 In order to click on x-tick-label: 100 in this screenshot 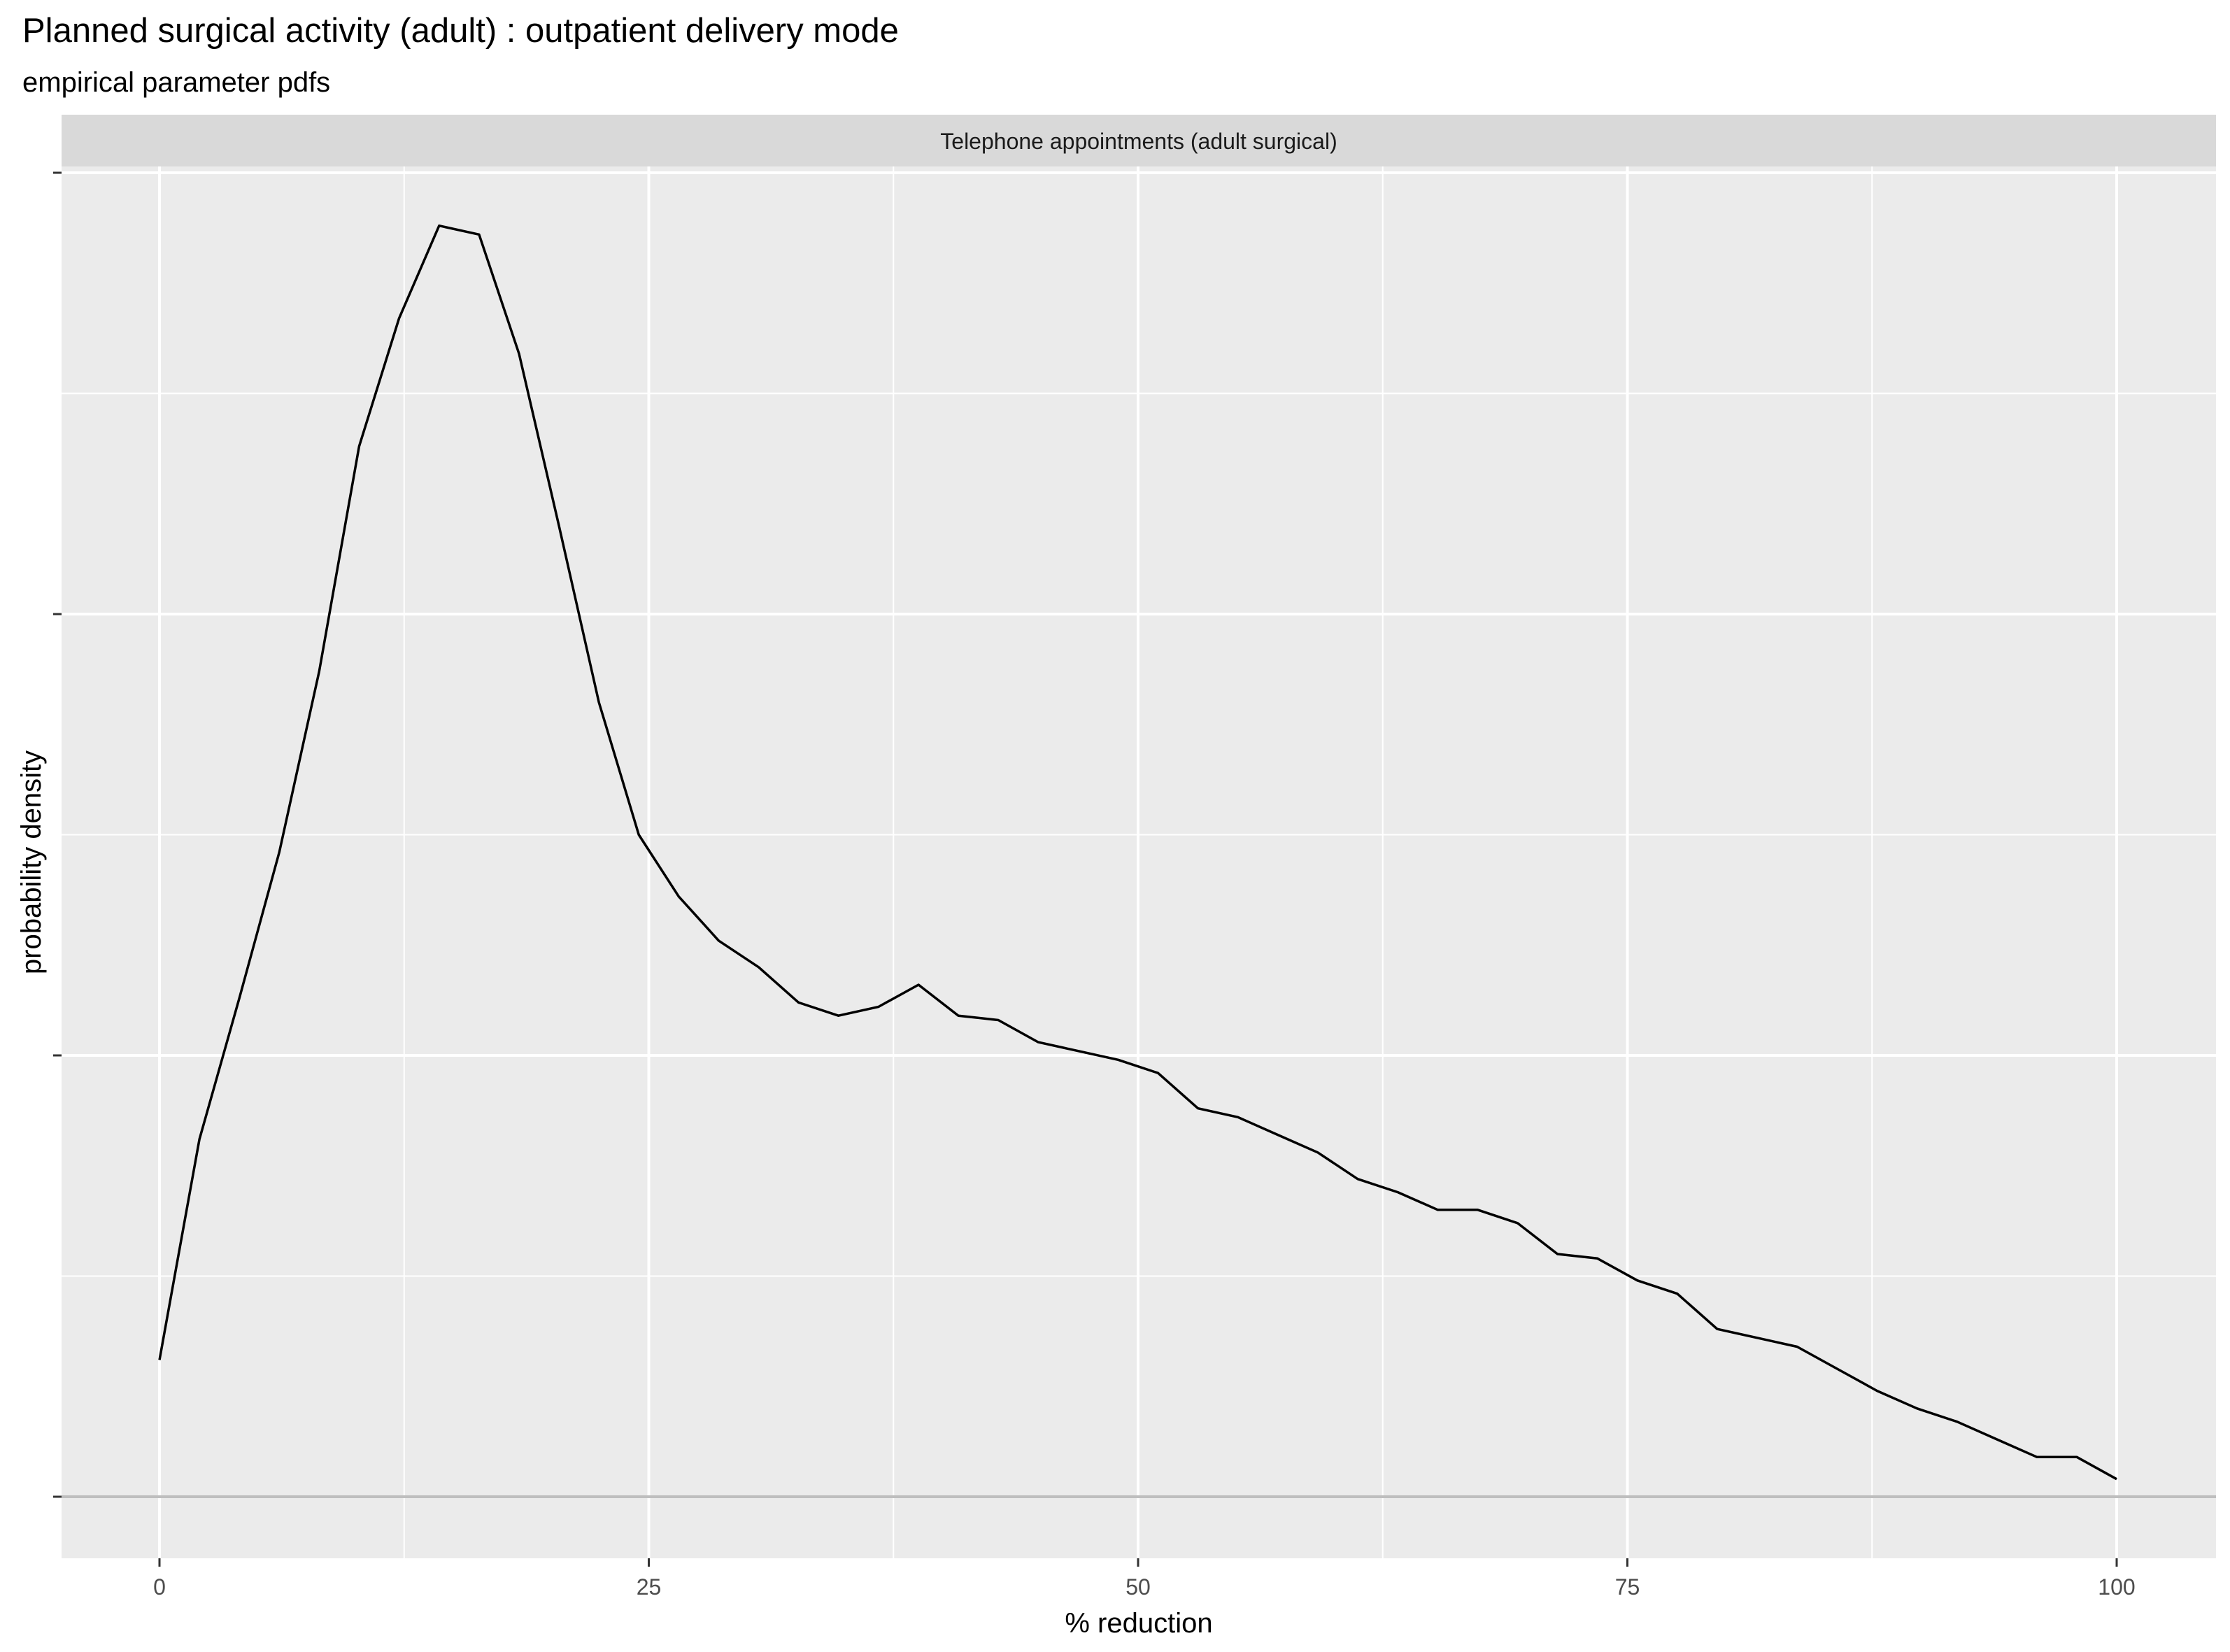, I will do `click(2116, 1587)`.